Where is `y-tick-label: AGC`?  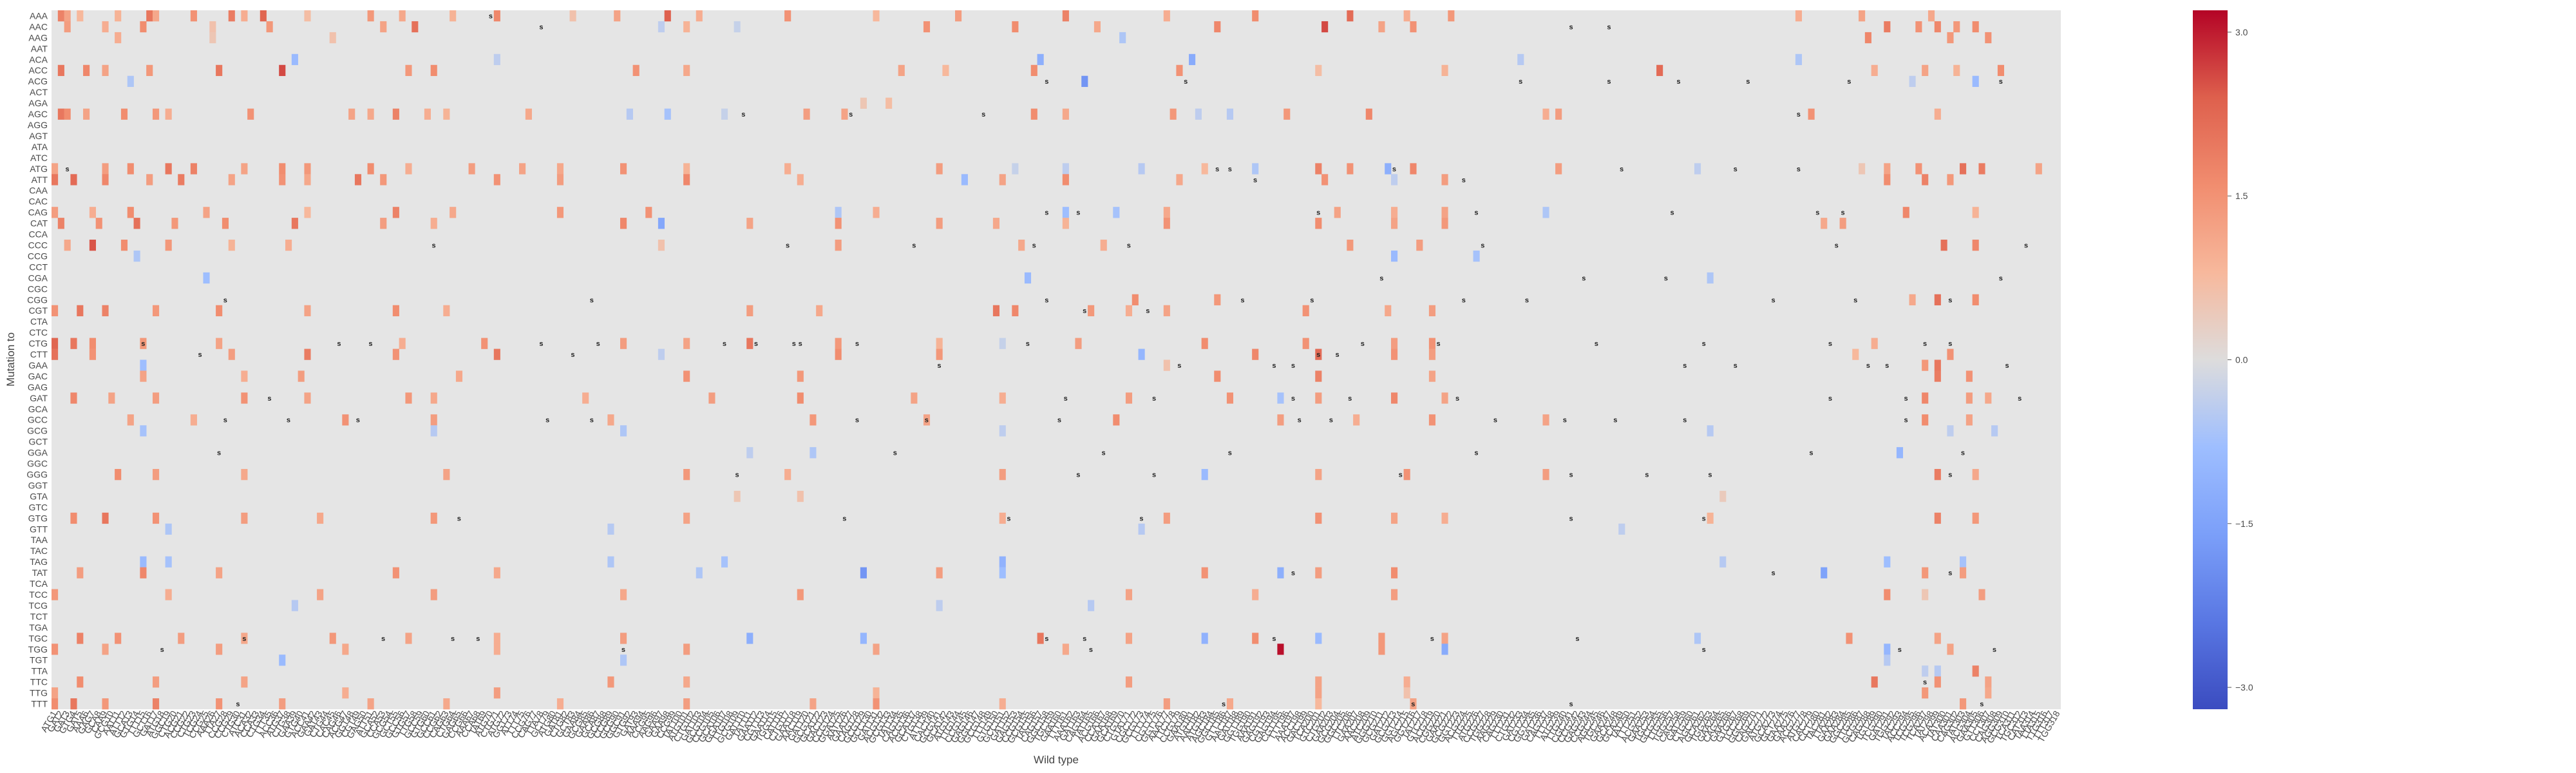 y-tick-label: AGC is located at coordinates (38, 114).